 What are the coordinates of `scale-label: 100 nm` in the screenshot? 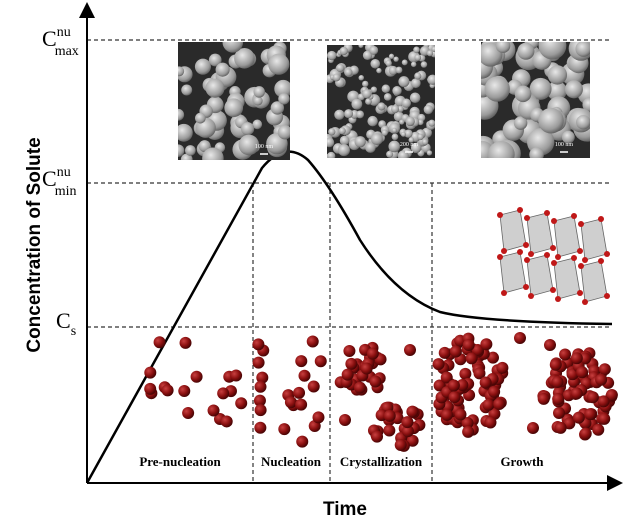 It's located at (564, 145).